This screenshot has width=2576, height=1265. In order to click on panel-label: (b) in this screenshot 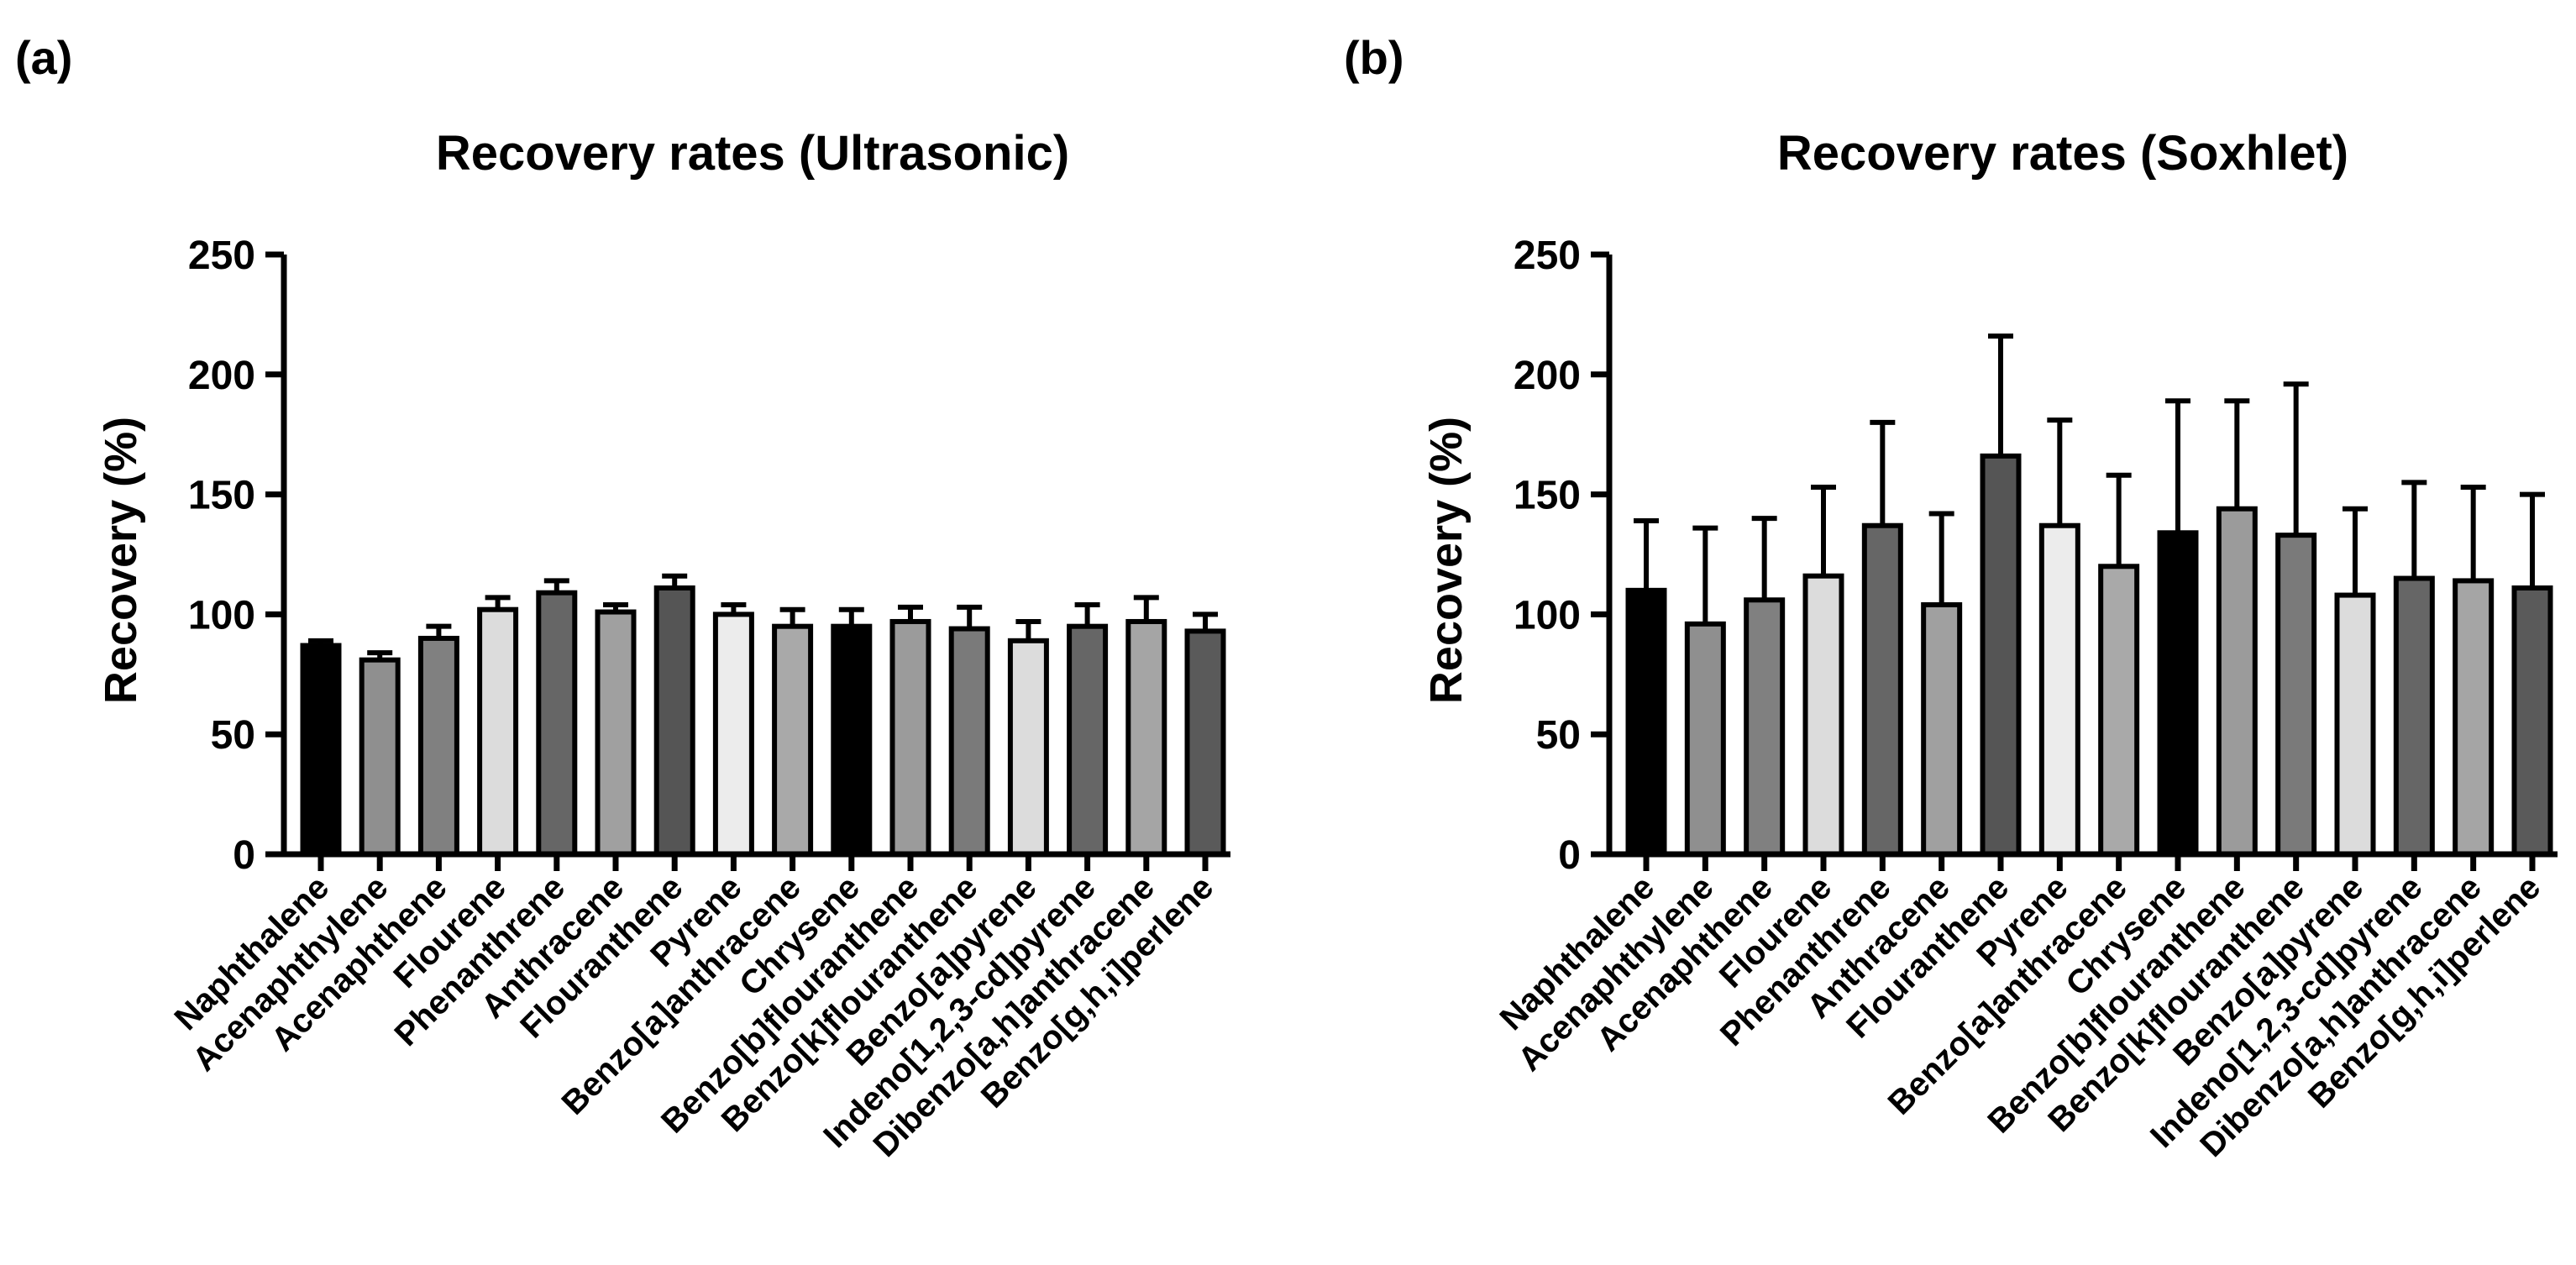, I will do `click(1374, 57)`.